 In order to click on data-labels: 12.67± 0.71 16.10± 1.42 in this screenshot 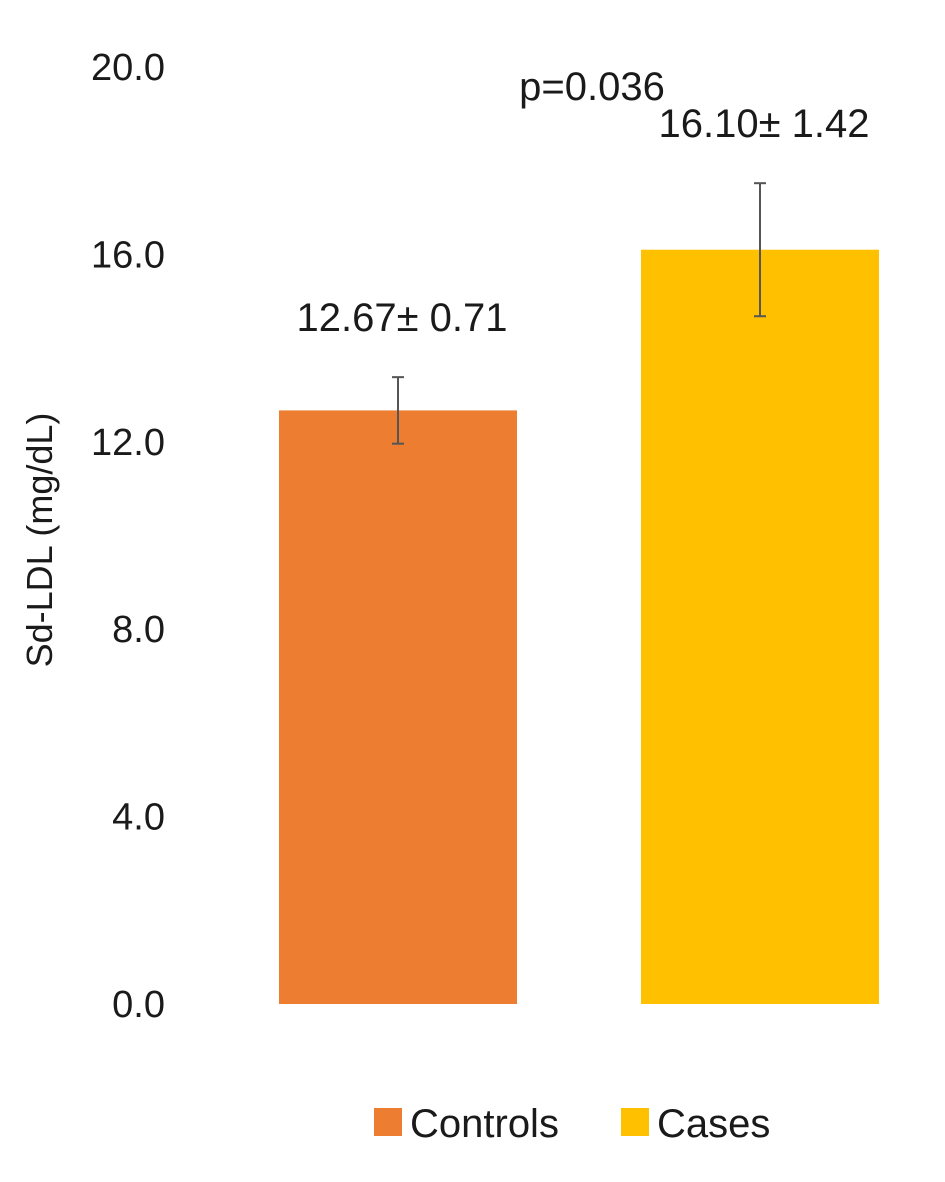, I will do `click(582, 221)`.